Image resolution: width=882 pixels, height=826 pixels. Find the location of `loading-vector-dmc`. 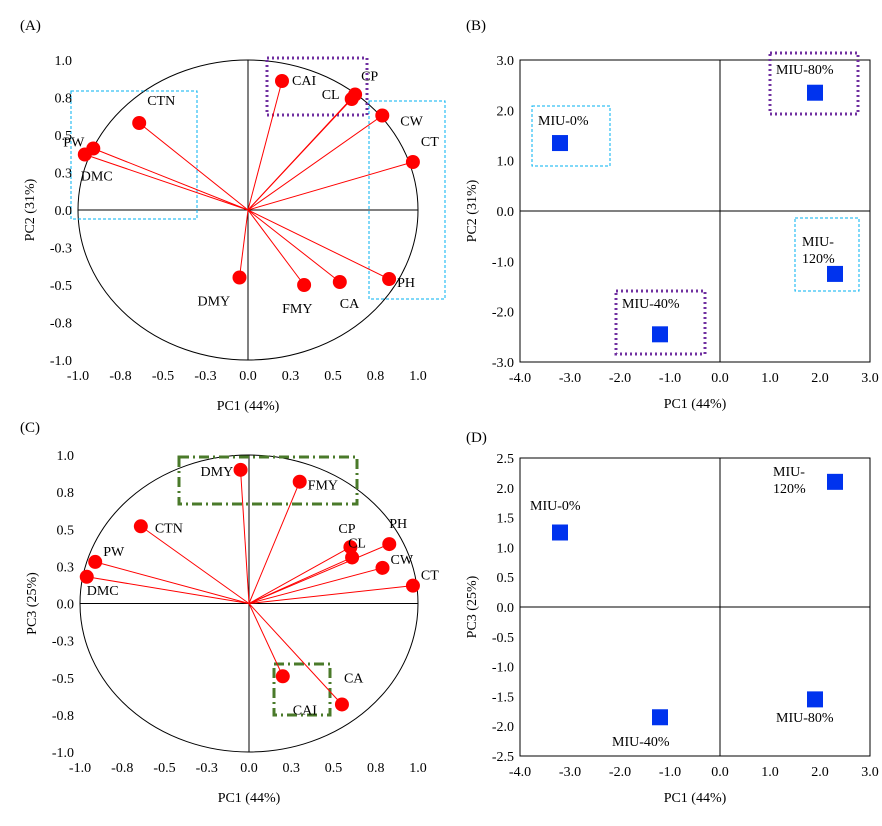

loading-vector-dmc is located at coordinates (168, 590).